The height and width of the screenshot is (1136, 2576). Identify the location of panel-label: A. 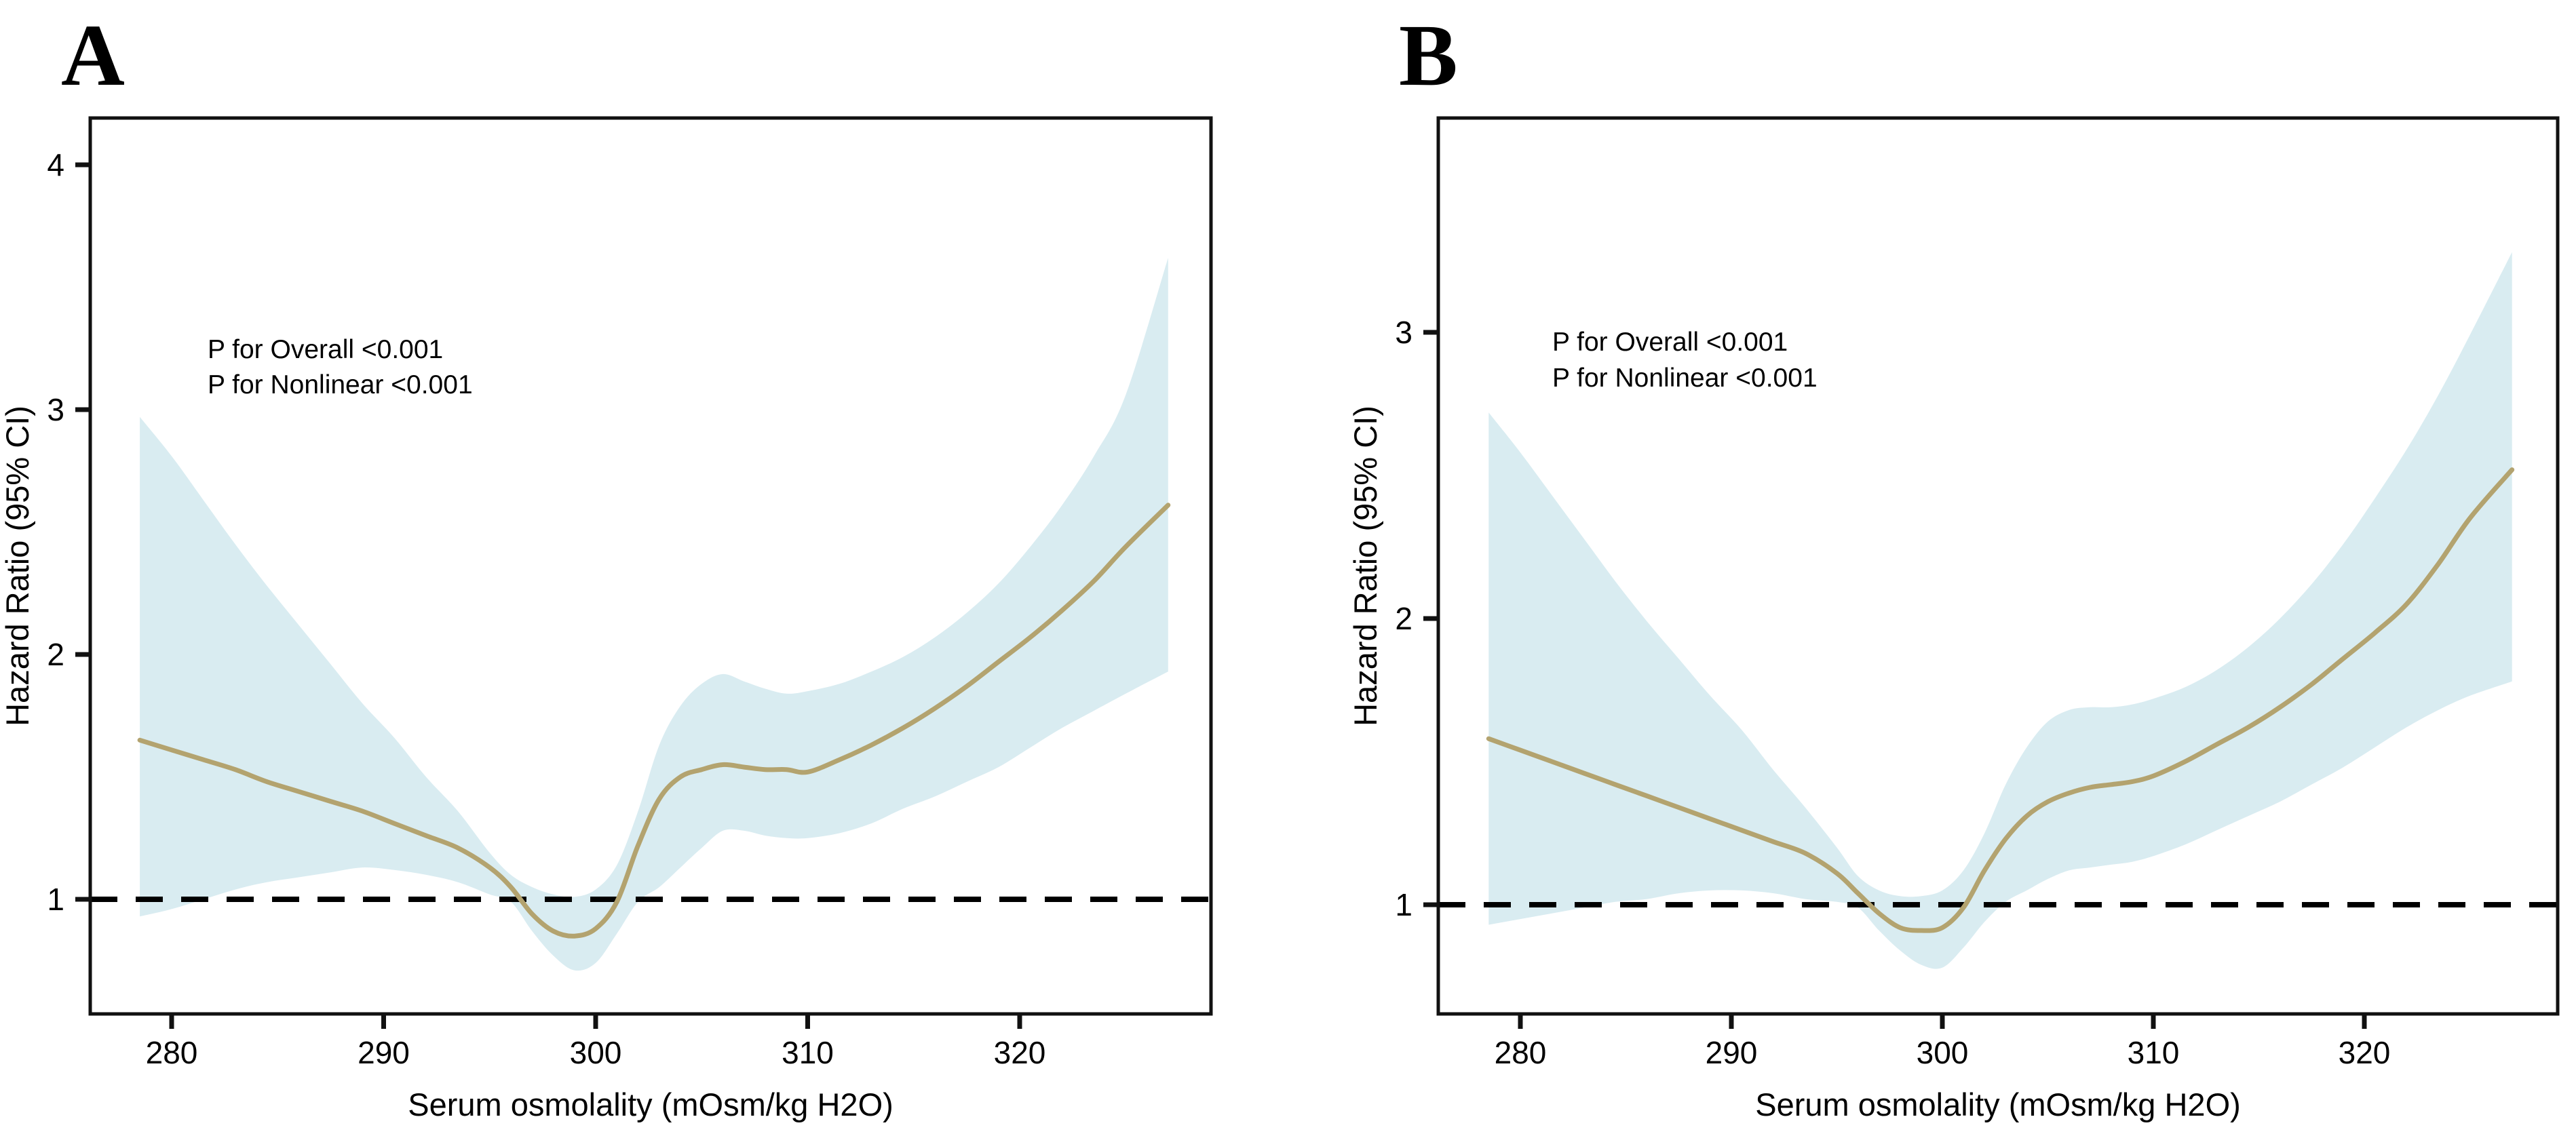
(93, 55).